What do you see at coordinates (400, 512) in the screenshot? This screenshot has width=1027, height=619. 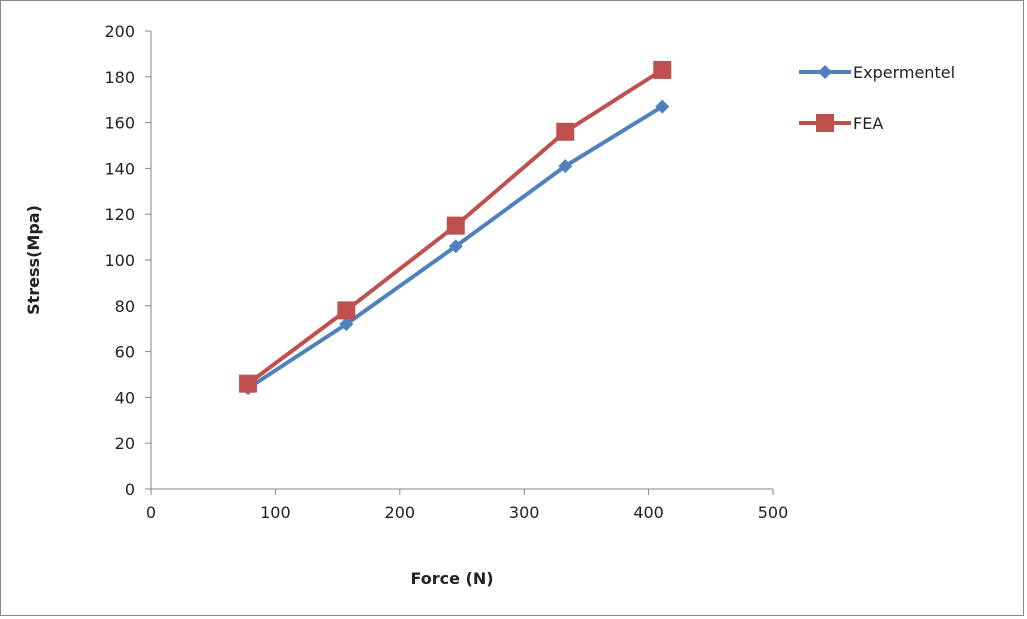 I see `x-tick-label: 200` at bounding box center [400, 512].